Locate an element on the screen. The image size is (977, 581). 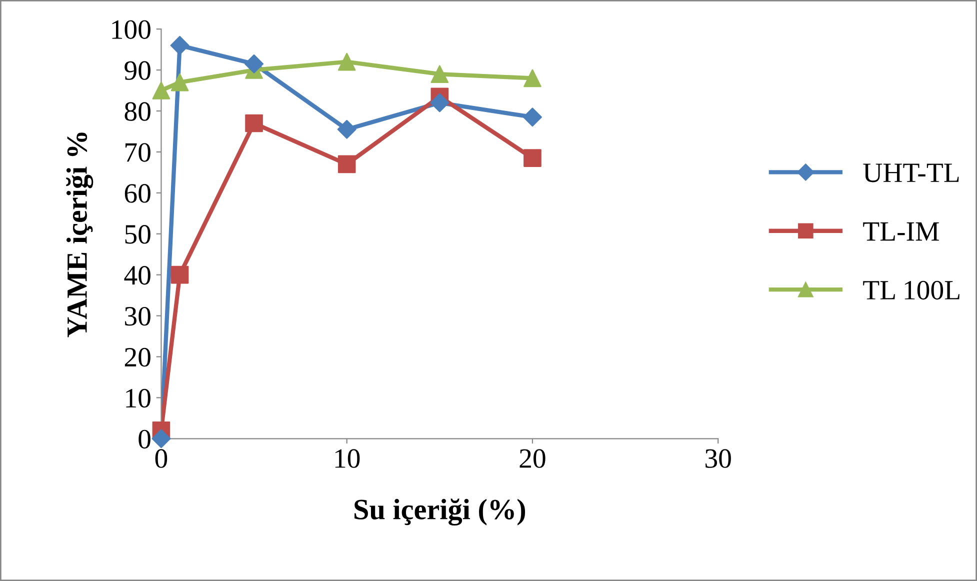
y-tick-label: 60 is located at coordinates (137, 193).